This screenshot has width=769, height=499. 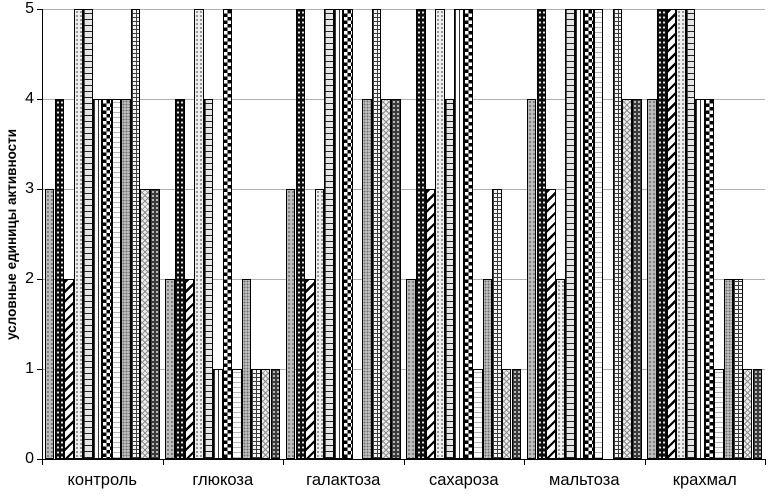 What do you see at coordinates (29, 98) in the screenshot?
I see `y-tick-label: 4` at bounding box center [29, 98].